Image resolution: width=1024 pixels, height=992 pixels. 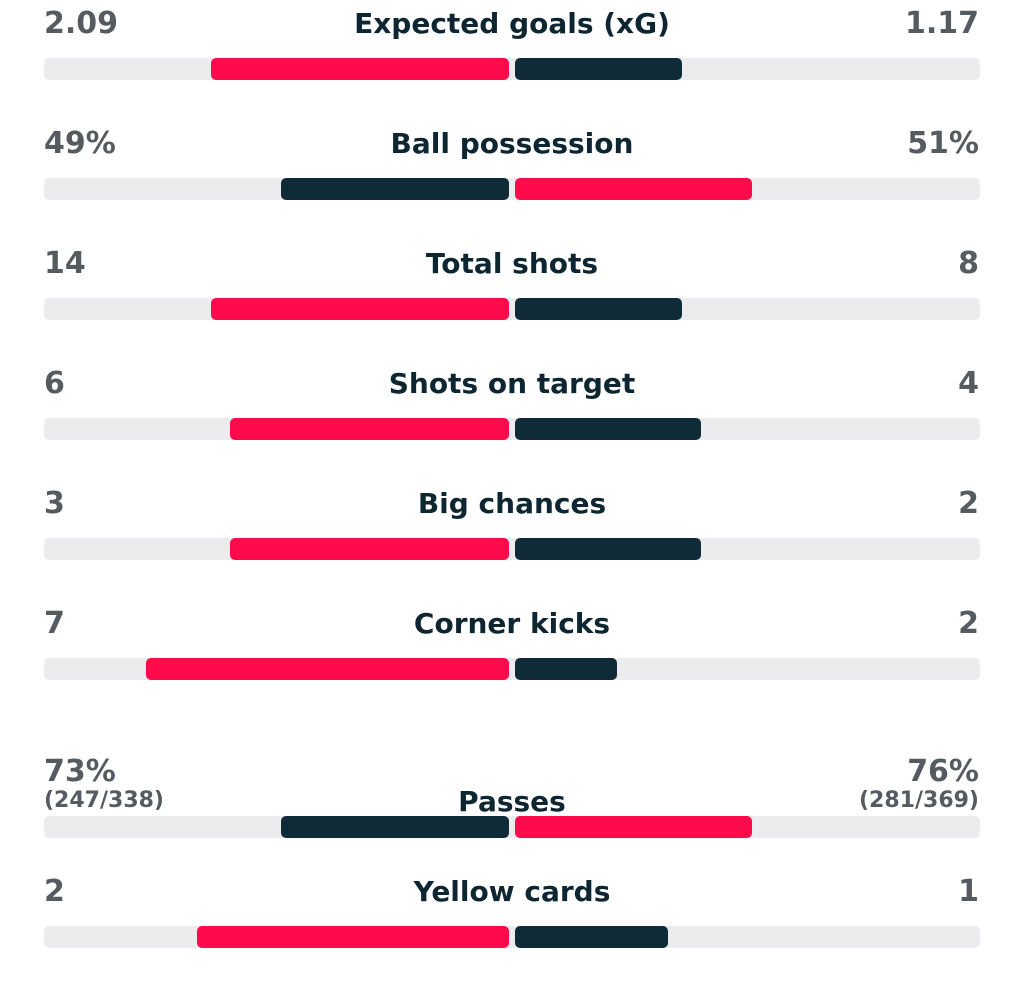 What do you see at coordinates (54, 891) in the screenshot?
I see `home-value: 2` at bounding box center [54, 891].